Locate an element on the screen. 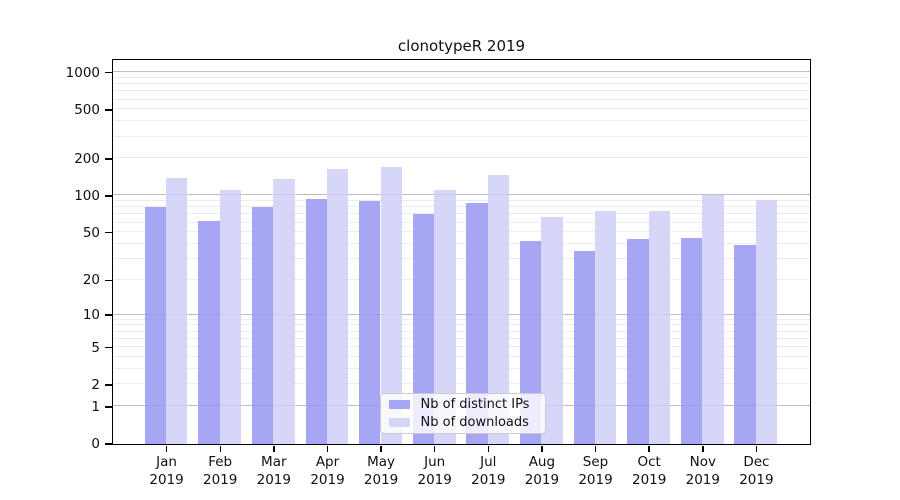  bar-downloads-feb is located at coordinates (230, 317).